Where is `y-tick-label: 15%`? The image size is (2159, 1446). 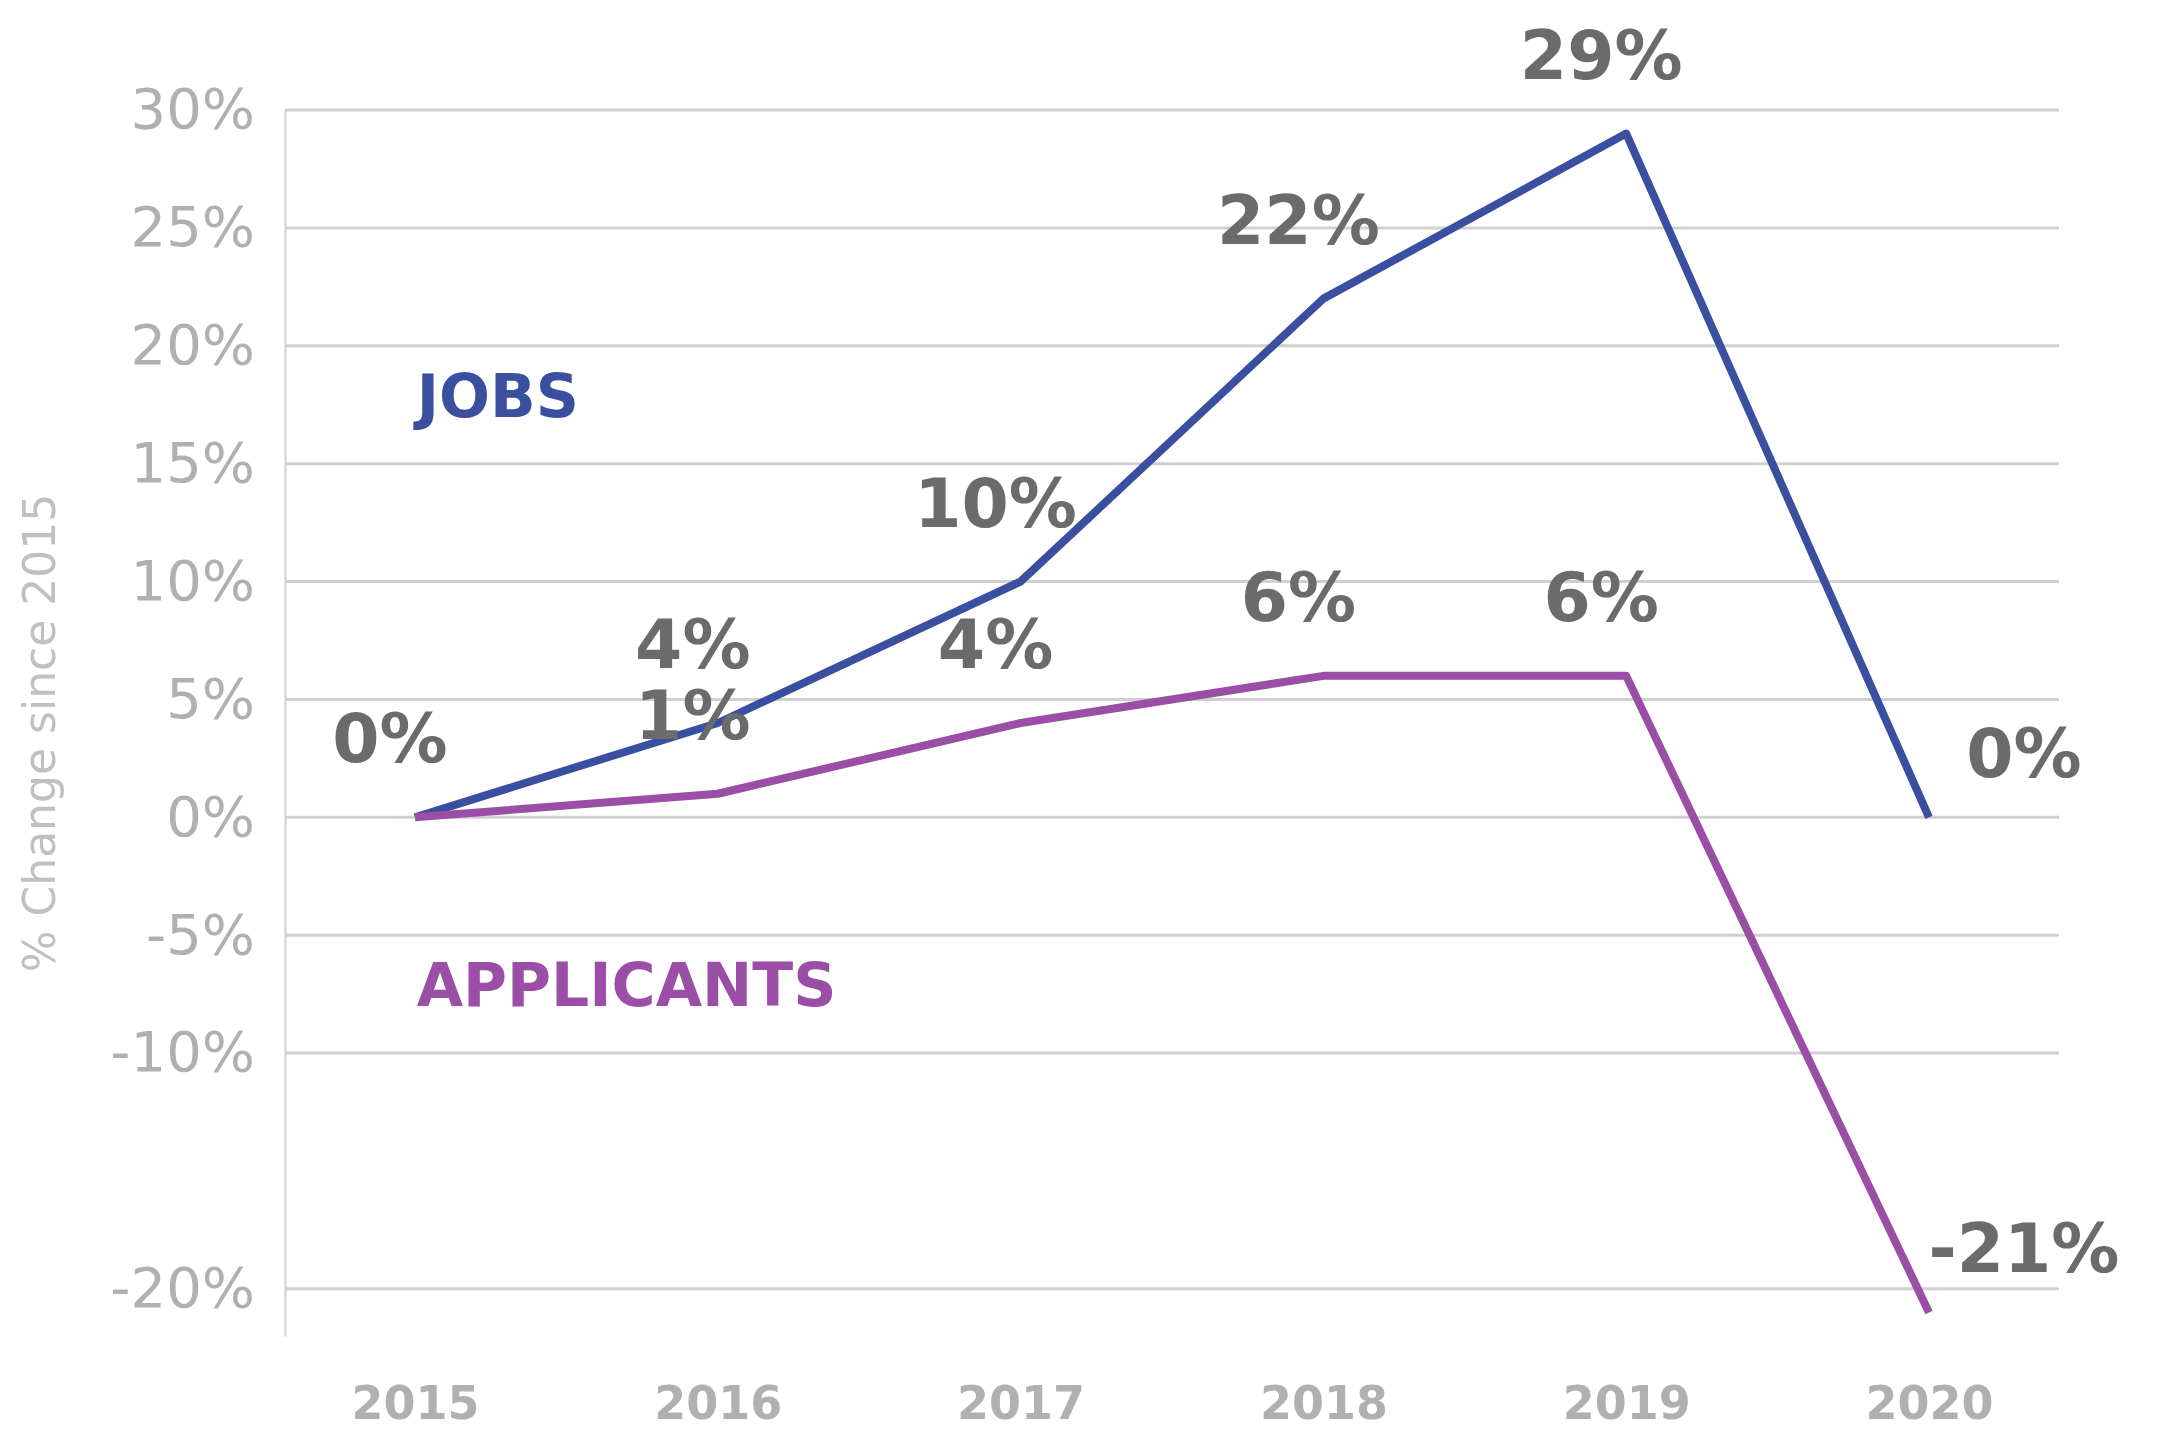 y-tick-label: 15% is located at coordinates (192, 463).